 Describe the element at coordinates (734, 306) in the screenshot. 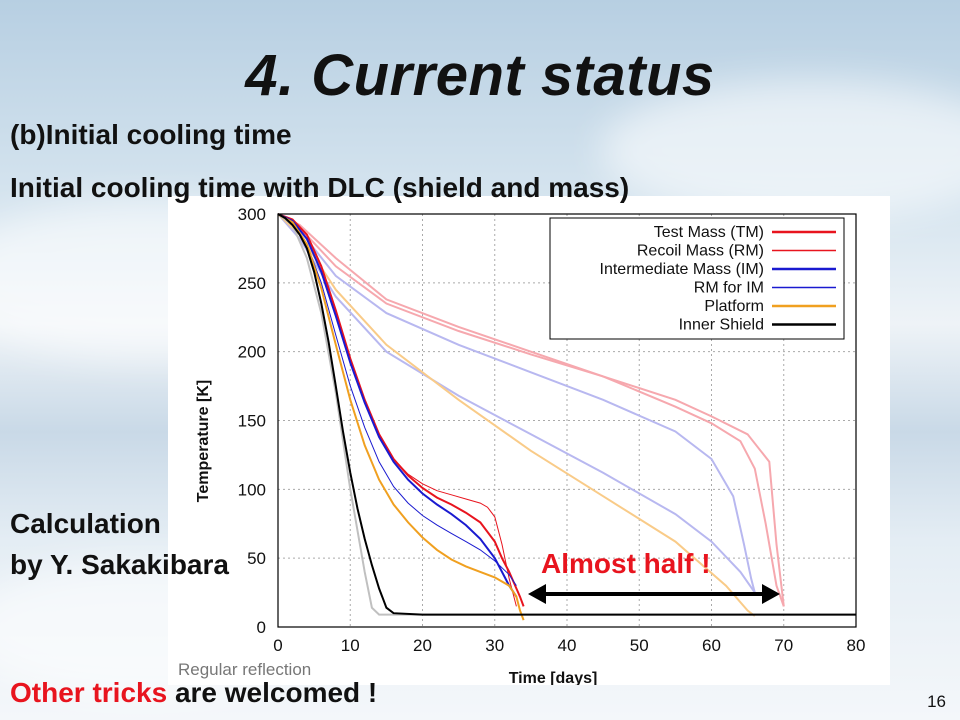

I see `legend-label-4: Platform` at that location.